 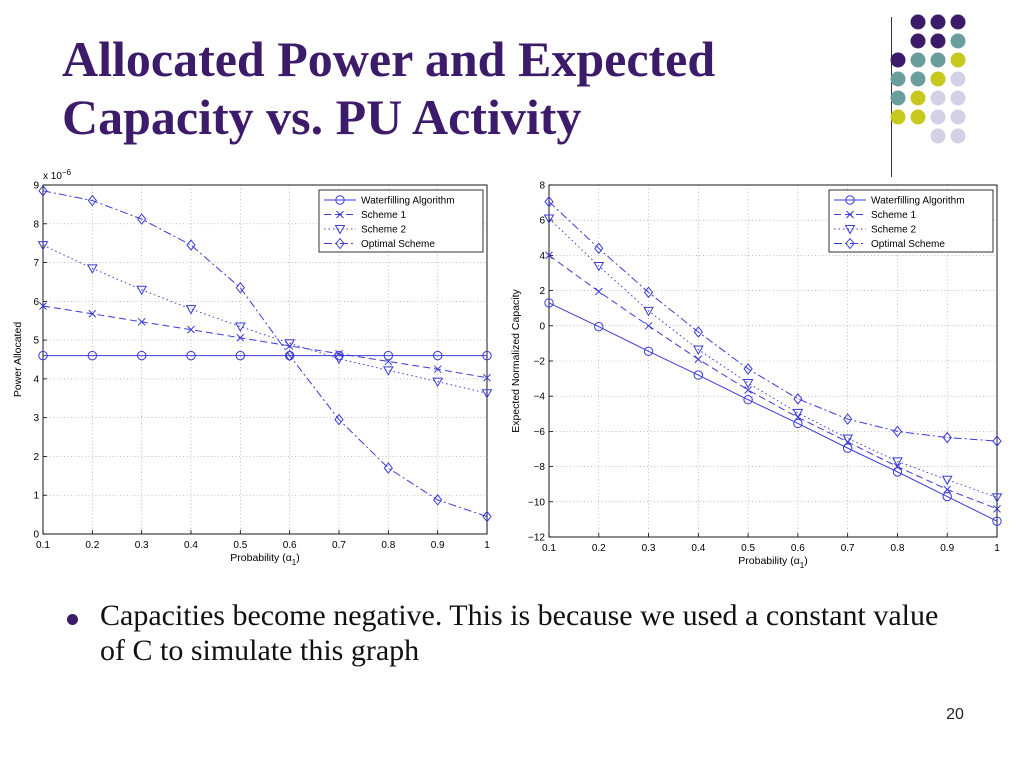 What do you see at coordinates (57, 175) in the screenshot?
I see `y-exponent-label: x 10−6` at bounding box center [57, 175].